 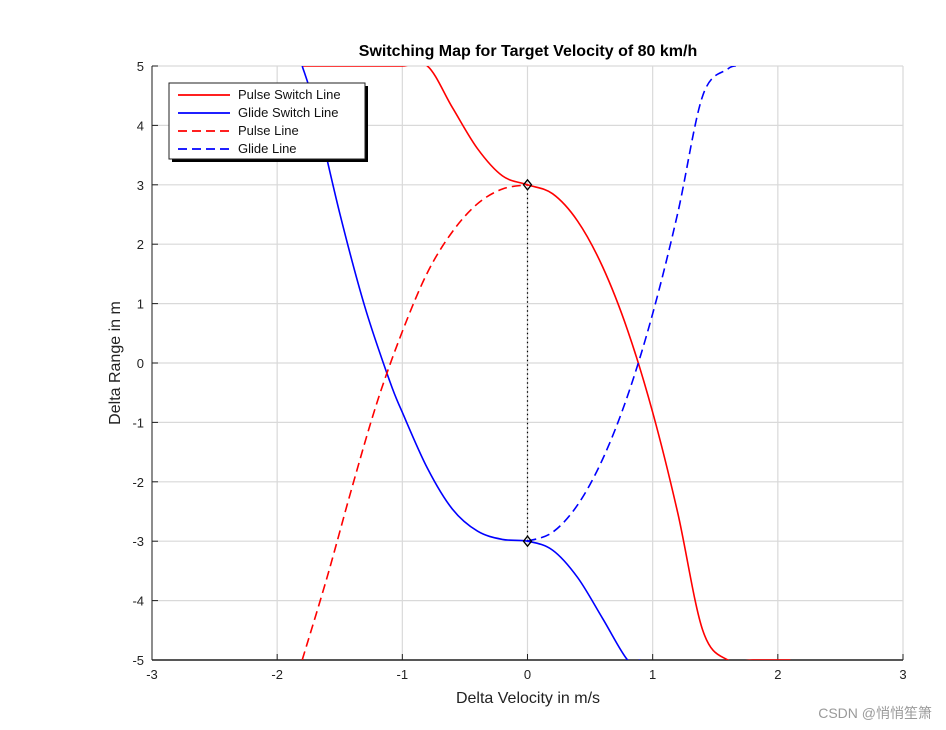 I want to click on y-tick-label: -1, so click(x=138, y=422).